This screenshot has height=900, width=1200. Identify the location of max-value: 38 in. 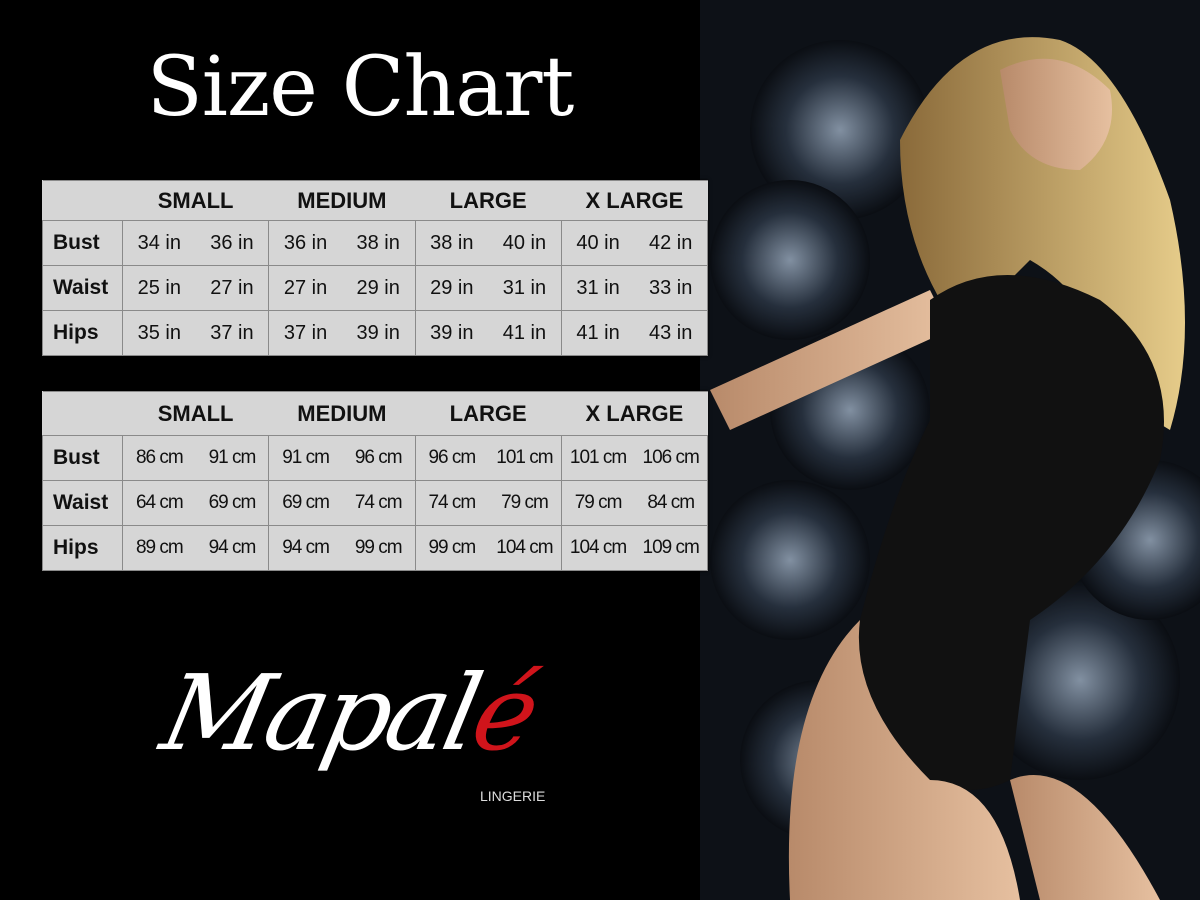
(378, 242).